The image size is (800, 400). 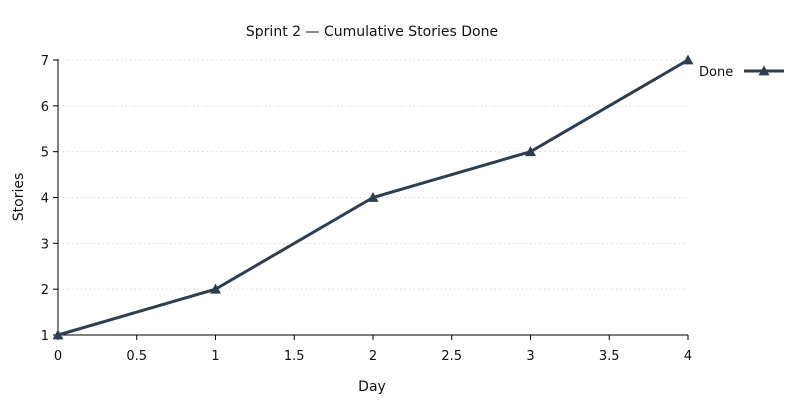 What do you see at coordinates (45, 290) in the screenshot?
I see `y-tick-label: 2` at bounding box center [45, 290].